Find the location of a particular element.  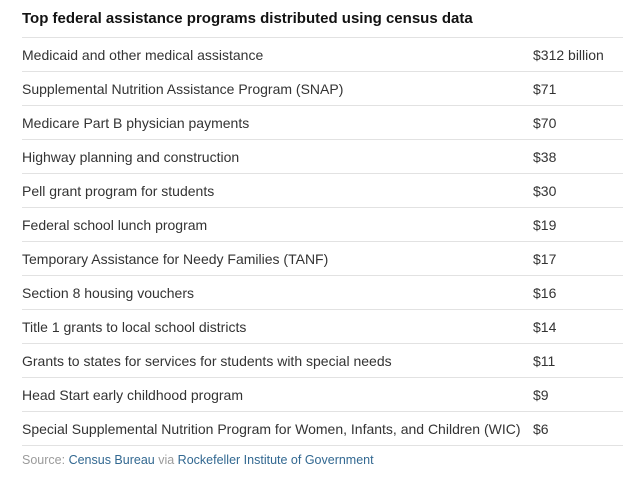

program-name: Medicare Part B physician payments is located at coordinates (136, 122).